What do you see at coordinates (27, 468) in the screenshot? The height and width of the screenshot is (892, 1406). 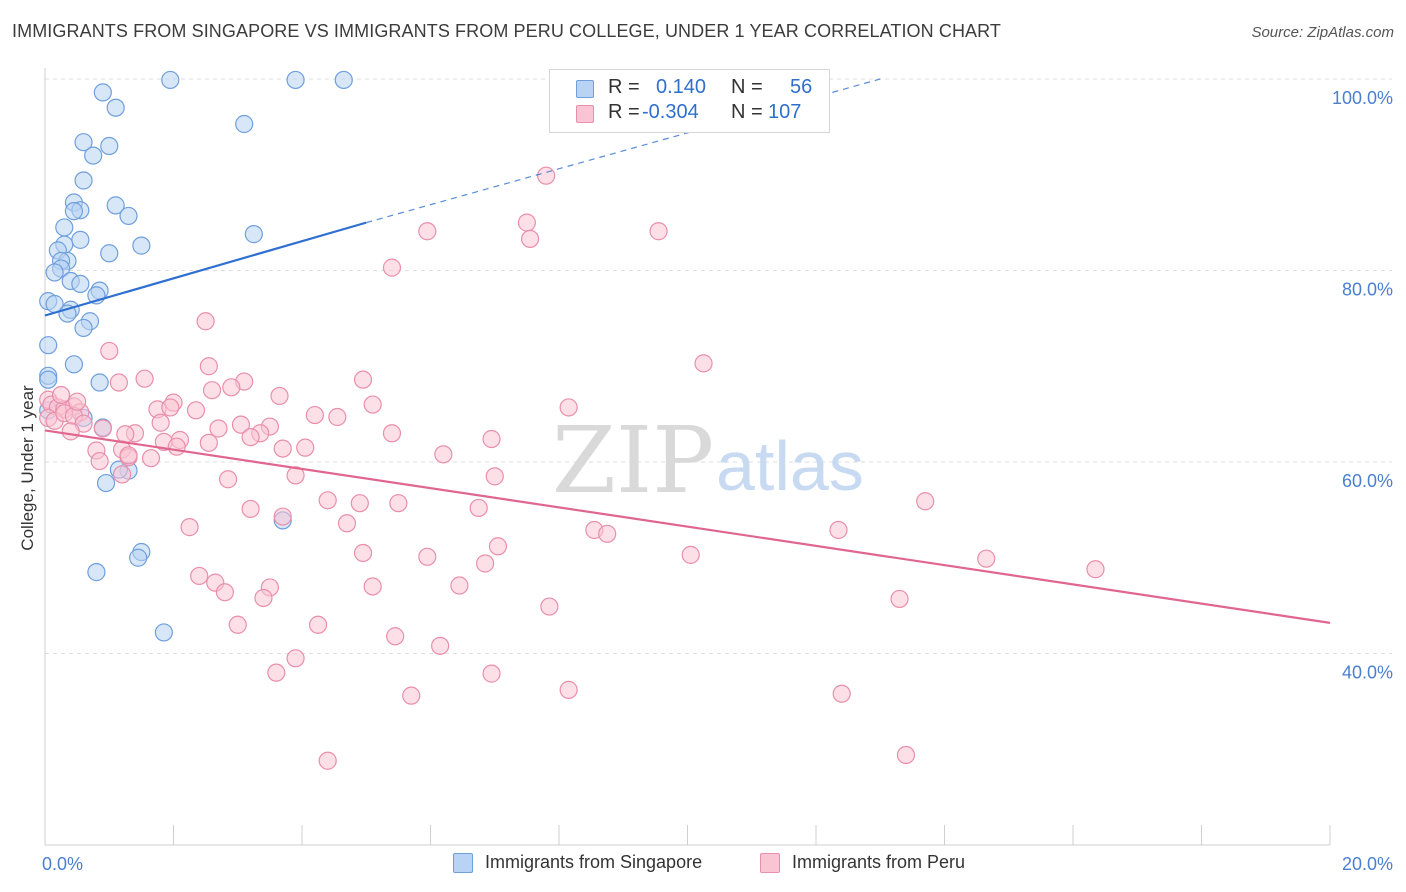 I see `y-axis-title: College, Under 1 year` at bounding box center [27, 468].